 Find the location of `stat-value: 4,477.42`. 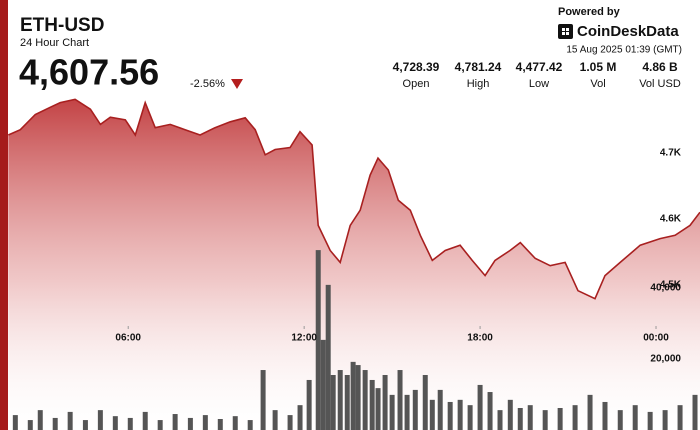

stat-value: 4,477.42 is located at coordinates (539, 67).